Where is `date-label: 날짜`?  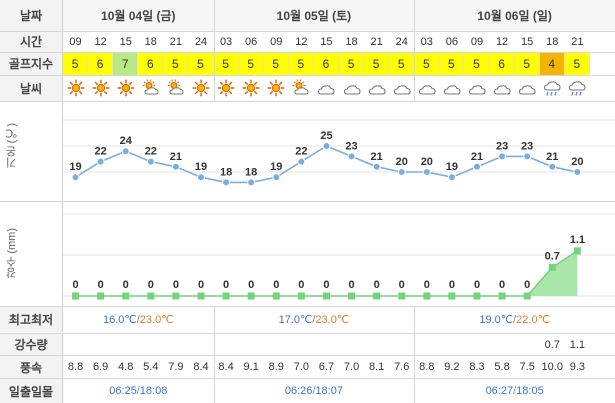 date-label: 날짜 is located at coordinates (31, 15).